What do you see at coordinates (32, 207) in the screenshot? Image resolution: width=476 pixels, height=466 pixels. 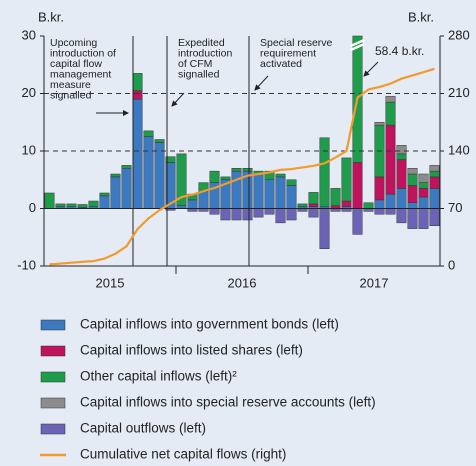 I see `y-tick-label: 0` at bounding box center [32, 207].